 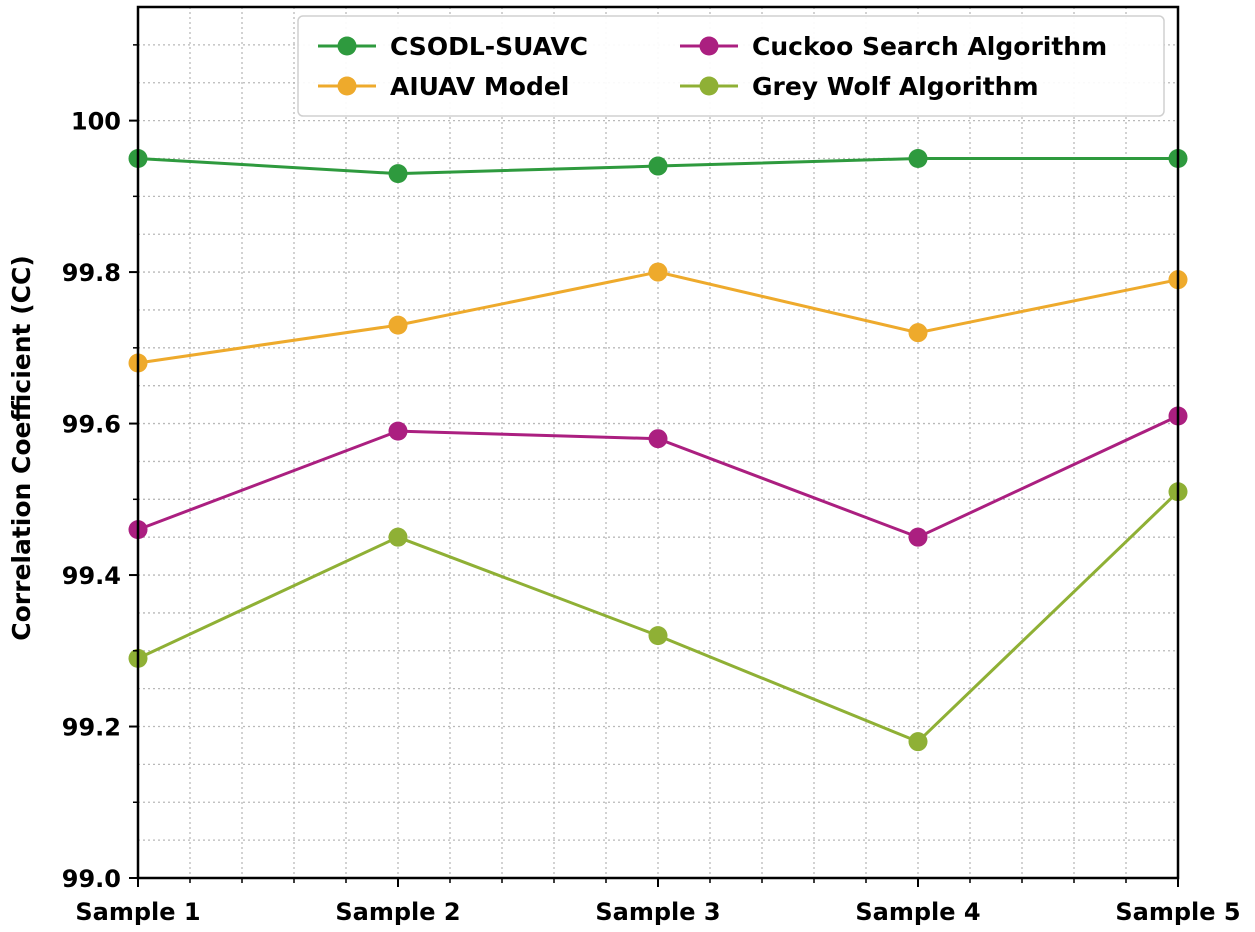 What do you see at coordinates (489, 46) in the screenshot?
I see `legend-label: CSODL-SUAVC` at bounding box center [489, 46].